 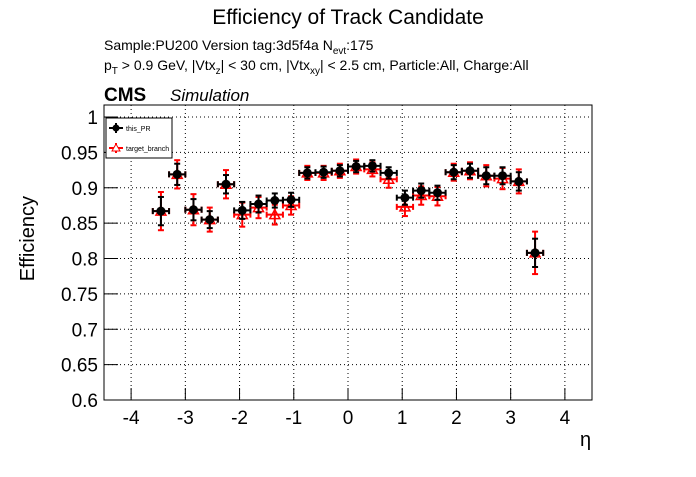 I want to click on chart-title: Efficiency of Track Candidate, so click(x=348, y=17).